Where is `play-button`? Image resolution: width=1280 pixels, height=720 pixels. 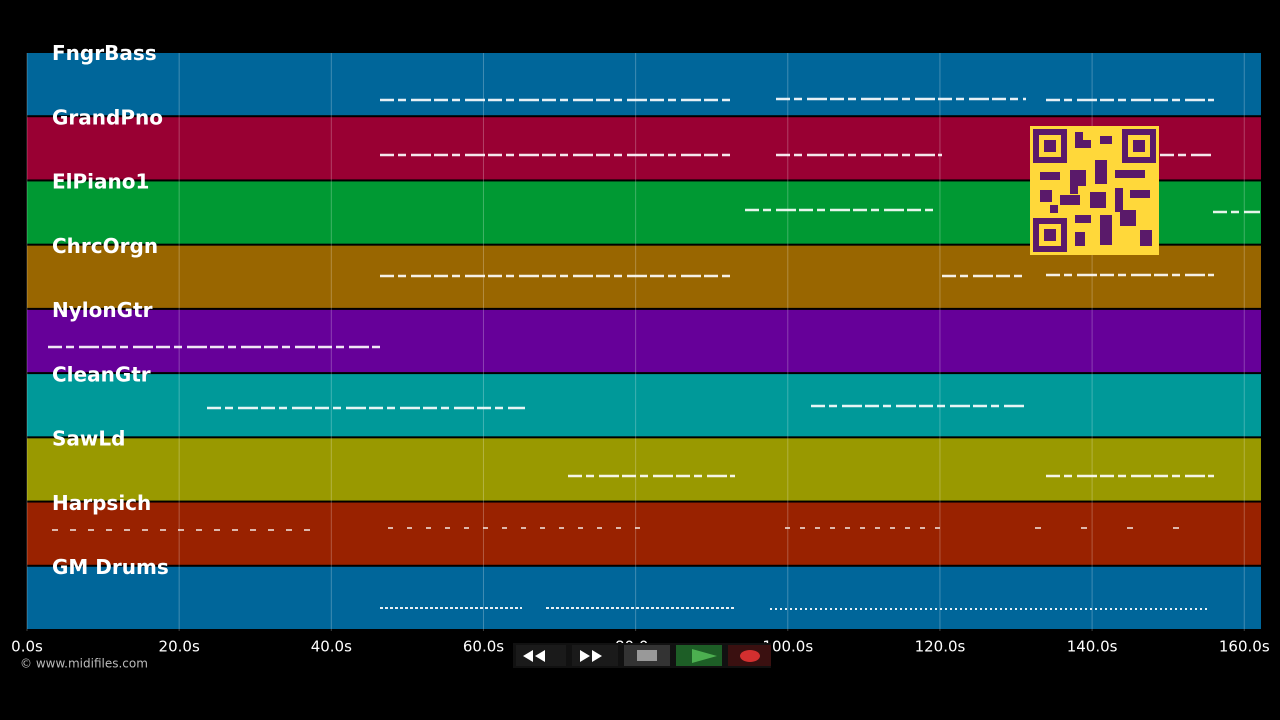
play-button is located at coordinates (699, 655).